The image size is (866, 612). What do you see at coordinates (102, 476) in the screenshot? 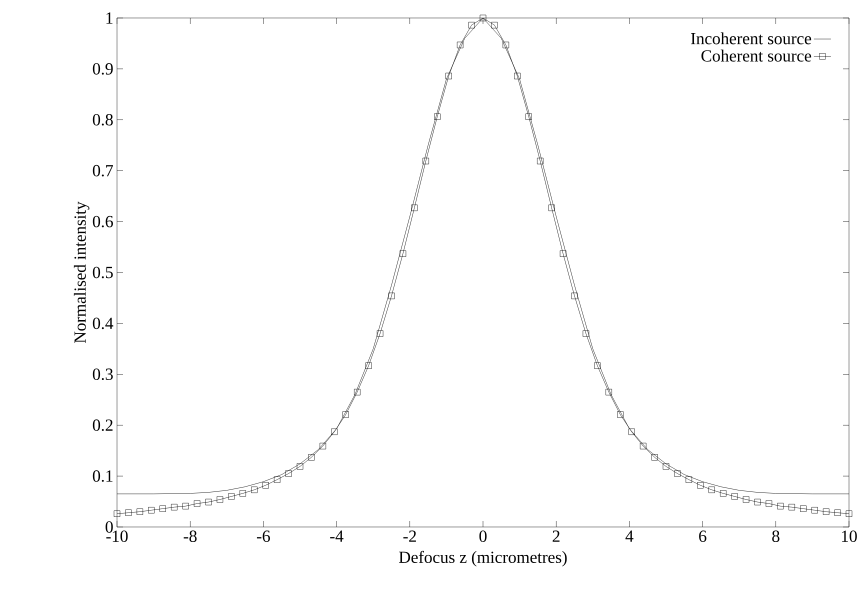
I see `y-tick-label: 0.1` at bounding box center [102, 476].